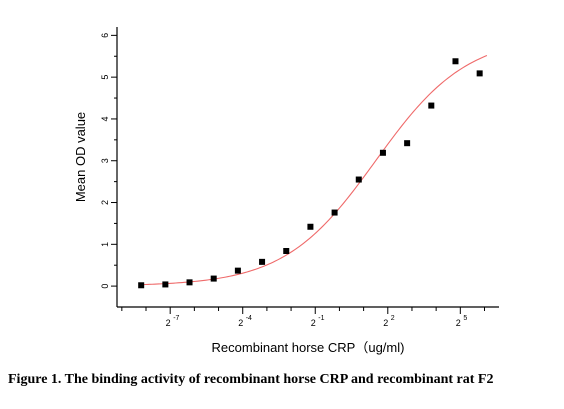 The image size is (564, 409). Describe the element at coordinates (176, 318) in the screenshot. I see `x-tick-exponent: -7` at that location.